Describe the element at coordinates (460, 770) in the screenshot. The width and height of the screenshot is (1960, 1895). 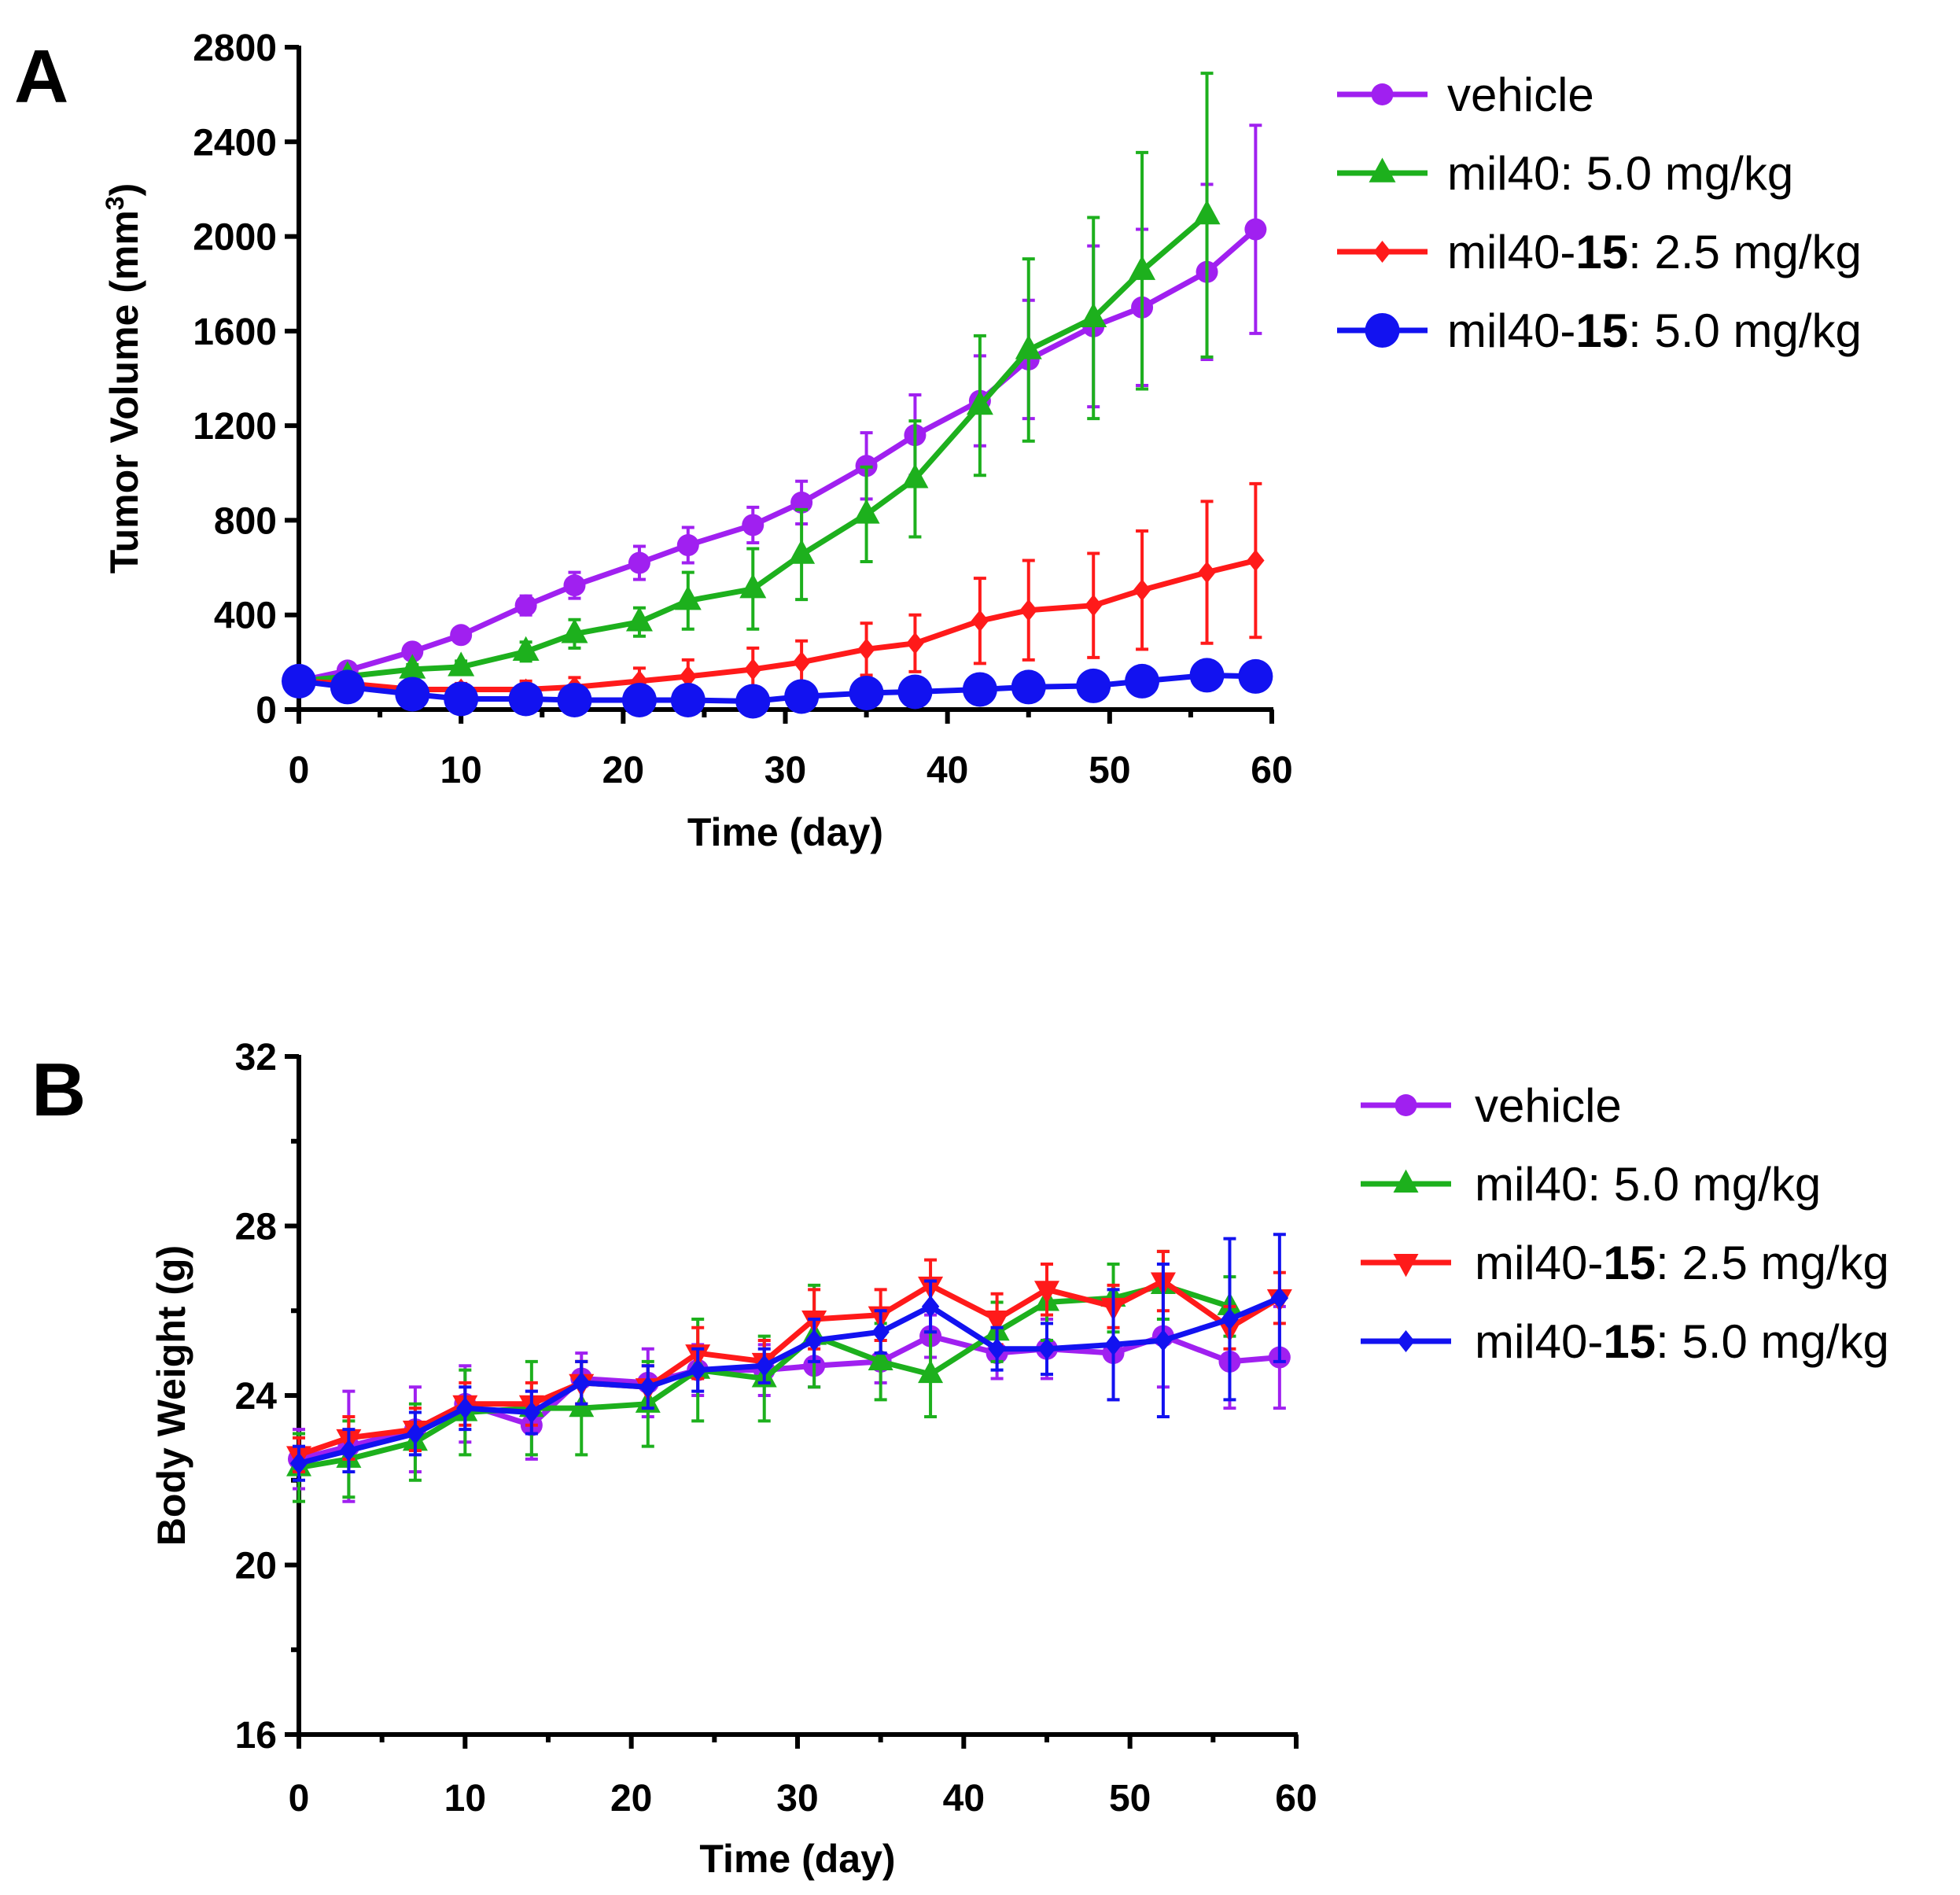
I see `x-tick-label: 10` at that location.